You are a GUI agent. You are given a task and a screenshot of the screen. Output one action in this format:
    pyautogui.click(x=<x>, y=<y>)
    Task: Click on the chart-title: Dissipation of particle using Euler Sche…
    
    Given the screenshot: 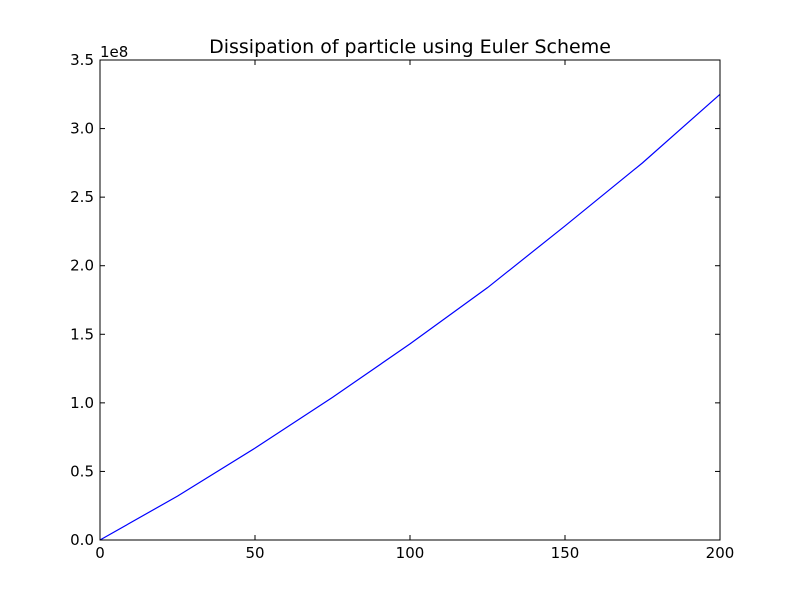 What is the action you would take?
    pyautogui.click(x=410, y=47)
    